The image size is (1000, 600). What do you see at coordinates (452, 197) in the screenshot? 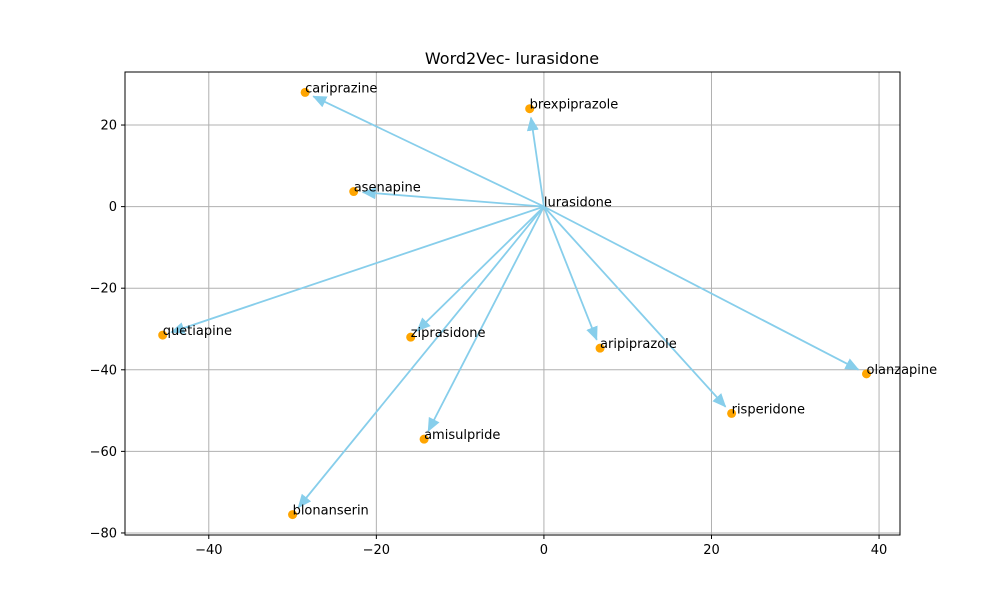
I see `arrow-asenapine` at bounding box center [452, 197].